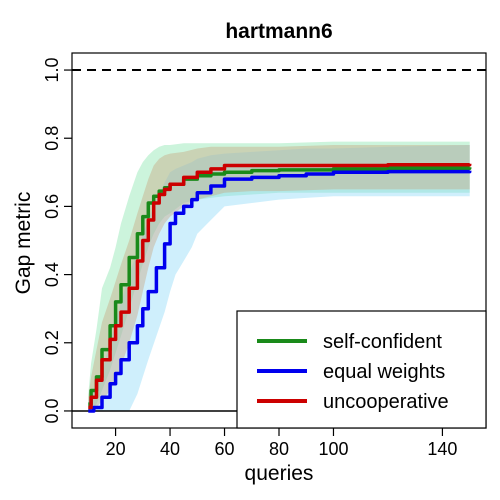 The image size is (500, 500). Describe the element at coordinates (52, 342) in the screenshot. I see `y-tick-label: 0.2` at that location.